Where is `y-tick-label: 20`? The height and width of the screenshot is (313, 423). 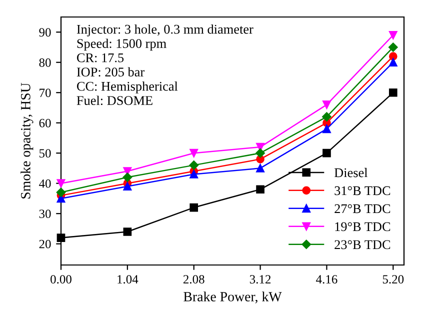 y-tick-label: 20 is located at coordinates (45, 244).